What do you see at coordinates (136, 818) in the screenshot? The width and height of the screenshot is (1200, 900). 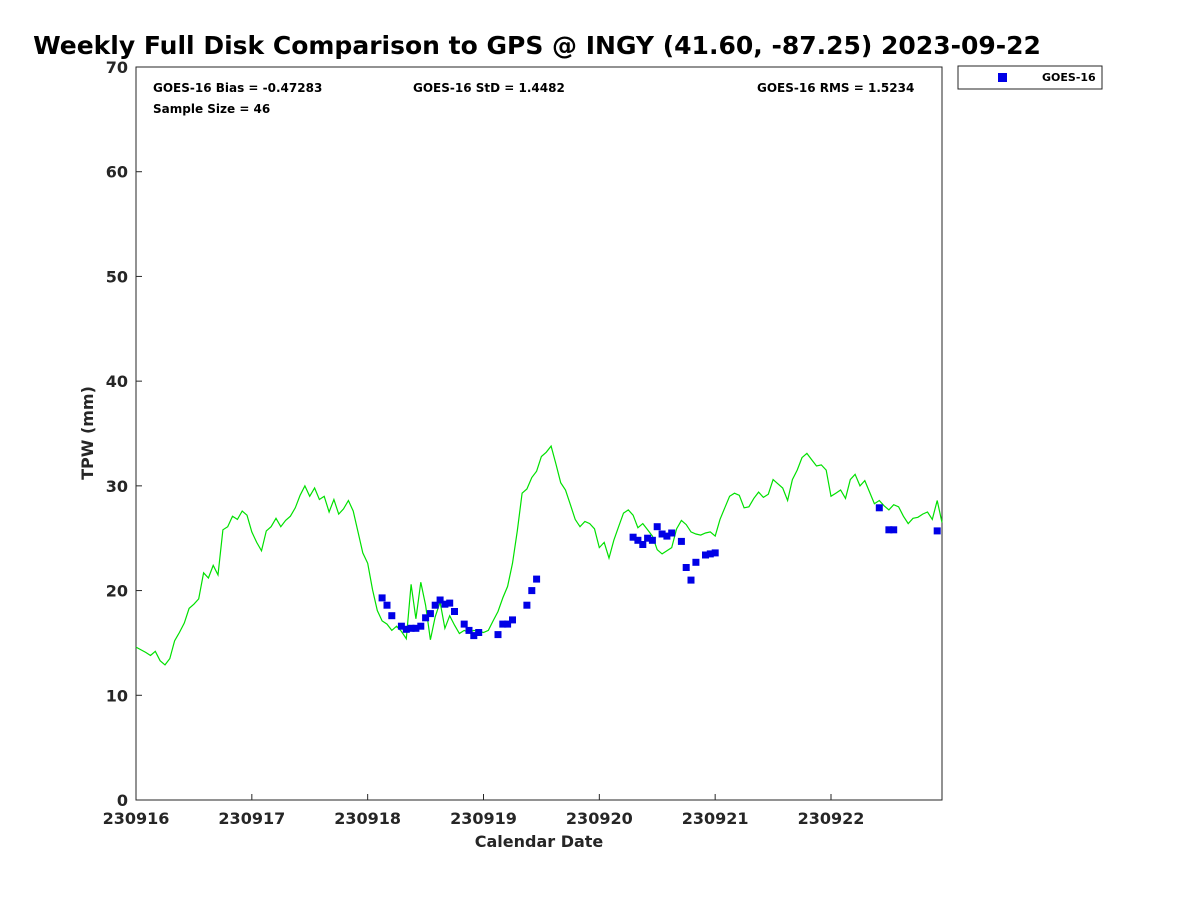 I see `x-tick-label: 230916` at bounding box center [136, 818].